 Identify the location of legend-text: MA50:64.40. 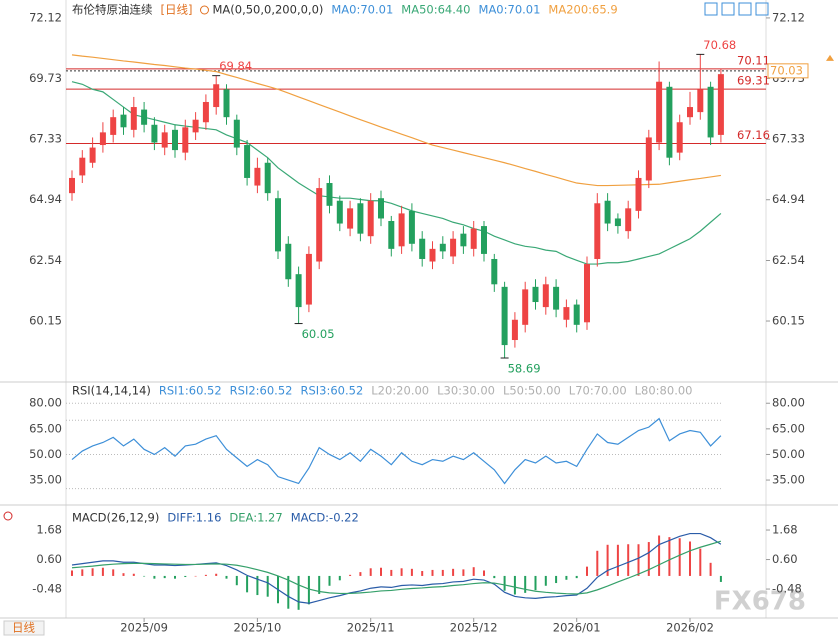
(435, 10).